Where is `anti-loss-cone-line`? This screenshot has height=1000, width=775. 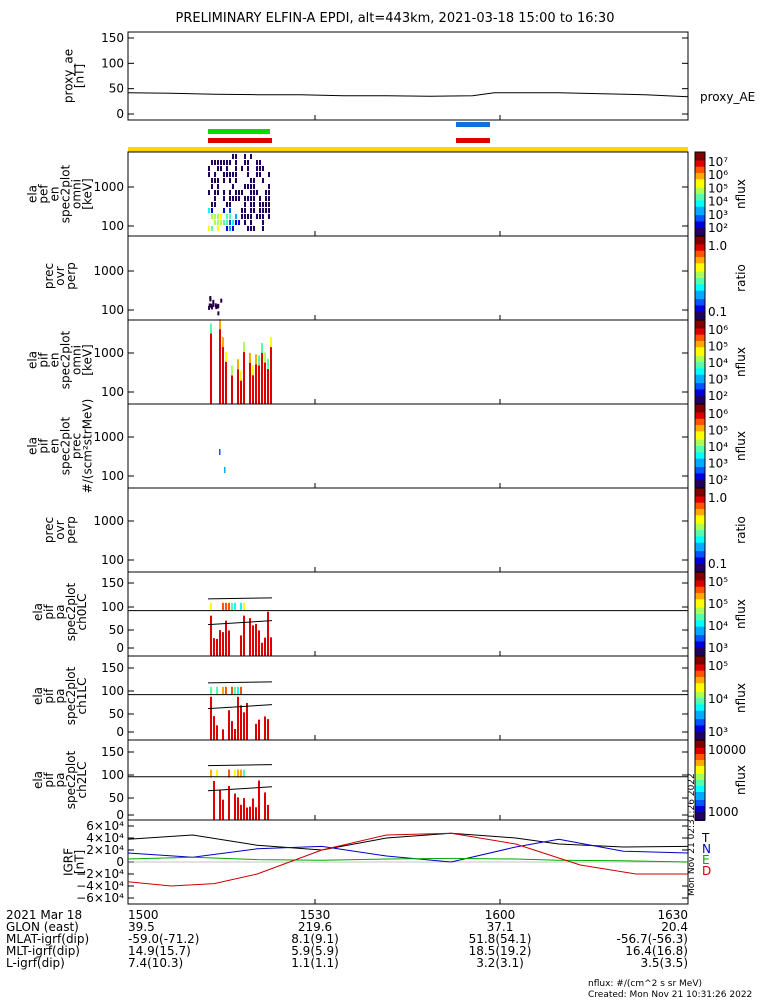 anti-loss-cone-line is located at coordinates (240, 682).